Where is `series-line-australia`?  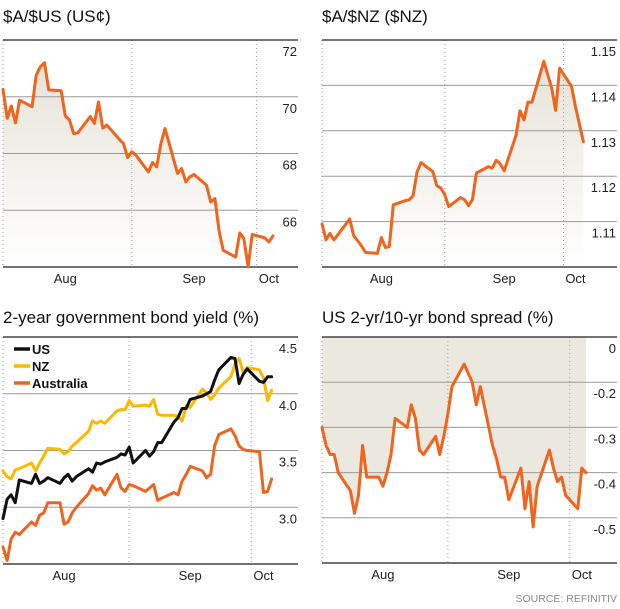
series-line-australia is located at coordinates (137, 495).